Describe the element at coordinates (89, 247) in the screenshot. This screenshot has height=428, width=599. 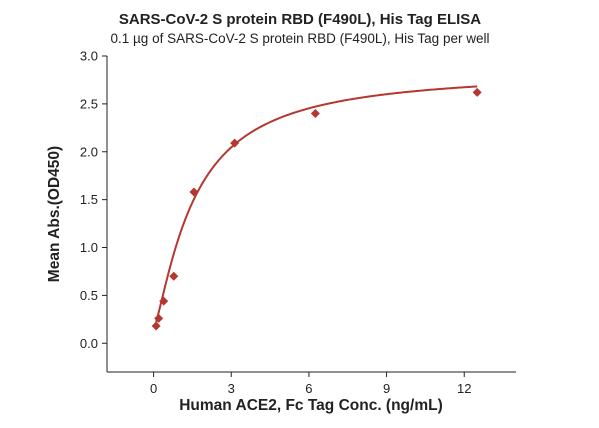
I see `y-tick-label: 1.0` at that location.